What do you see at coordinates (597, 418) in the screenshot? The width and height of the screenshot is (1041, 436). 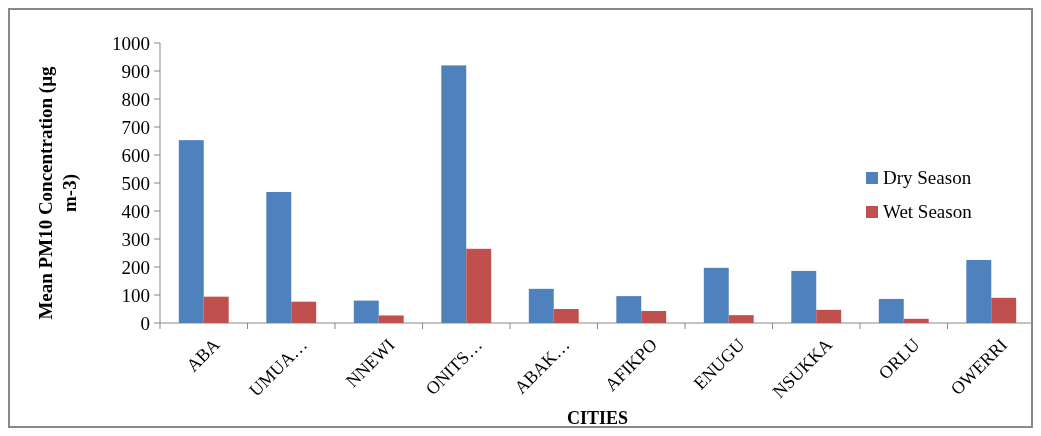 I see `x-axis-title: CITIES` at bounding box center [597, 418].